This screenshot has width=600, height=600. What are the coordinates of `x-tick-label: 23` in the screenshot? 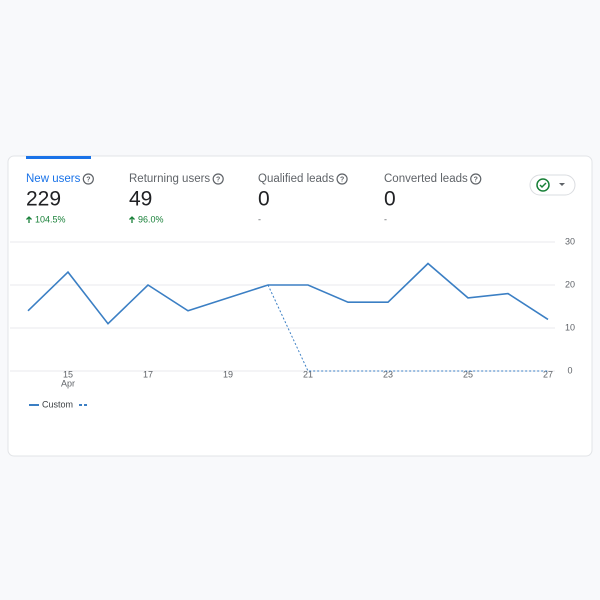 It's located at (388, 374).